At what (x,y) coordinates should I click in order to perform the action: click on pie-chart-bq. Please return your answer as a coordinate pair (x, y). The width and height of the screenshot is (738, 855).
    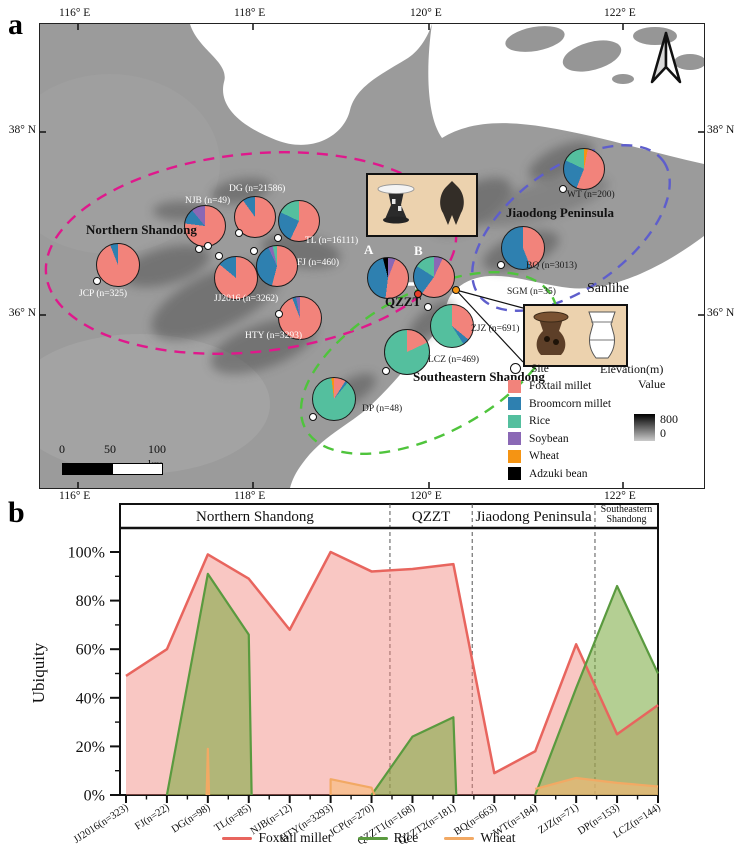
    Looking at the image, I should click on (523, 248).